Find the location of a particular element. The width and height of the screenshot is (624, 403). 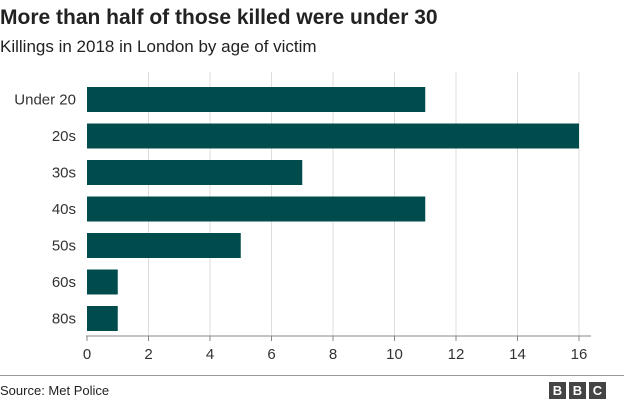

bbc-logo: B B C is located at coordinates (577, 390).